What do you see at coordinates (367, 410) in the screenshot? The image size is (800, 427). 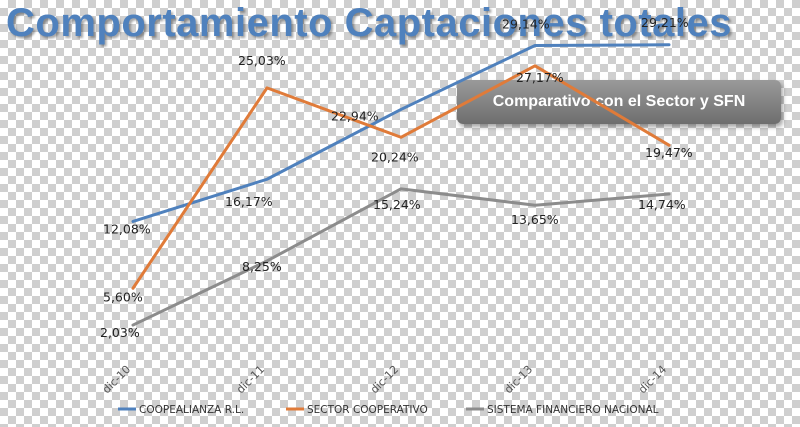 I see `sector-cooperativo-legend-label: SECTOR COOPERATIVO` at bounding box center [367, 410].